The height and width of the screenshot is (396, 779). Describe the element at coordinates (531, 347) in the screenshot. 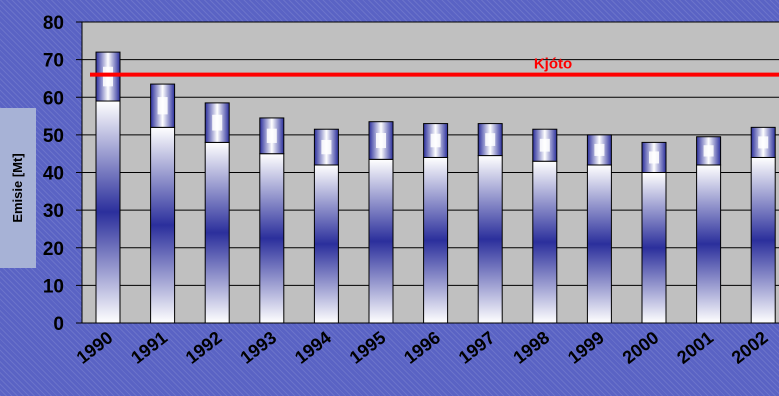

I see `x-tick-label: 1998` at that location.